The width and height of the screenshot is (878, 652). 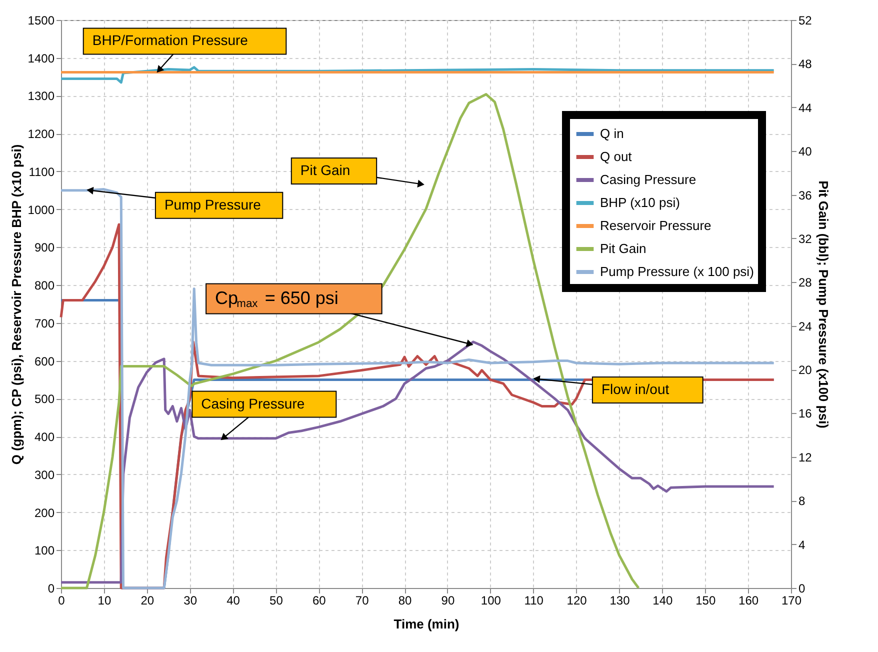 What do you see at coordinates (805, 107) in the screenshot?
I see `y2-tick-label: 44` at bounding box center [805, 107].